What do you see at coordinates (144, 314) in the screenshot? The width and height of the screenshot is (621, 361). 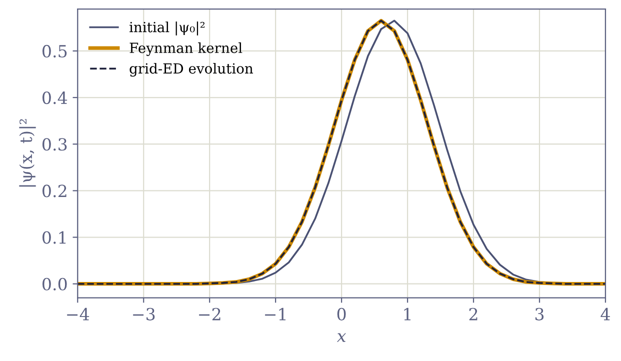 I see `x-tick-label: −3` at bounding box center [144, 314].